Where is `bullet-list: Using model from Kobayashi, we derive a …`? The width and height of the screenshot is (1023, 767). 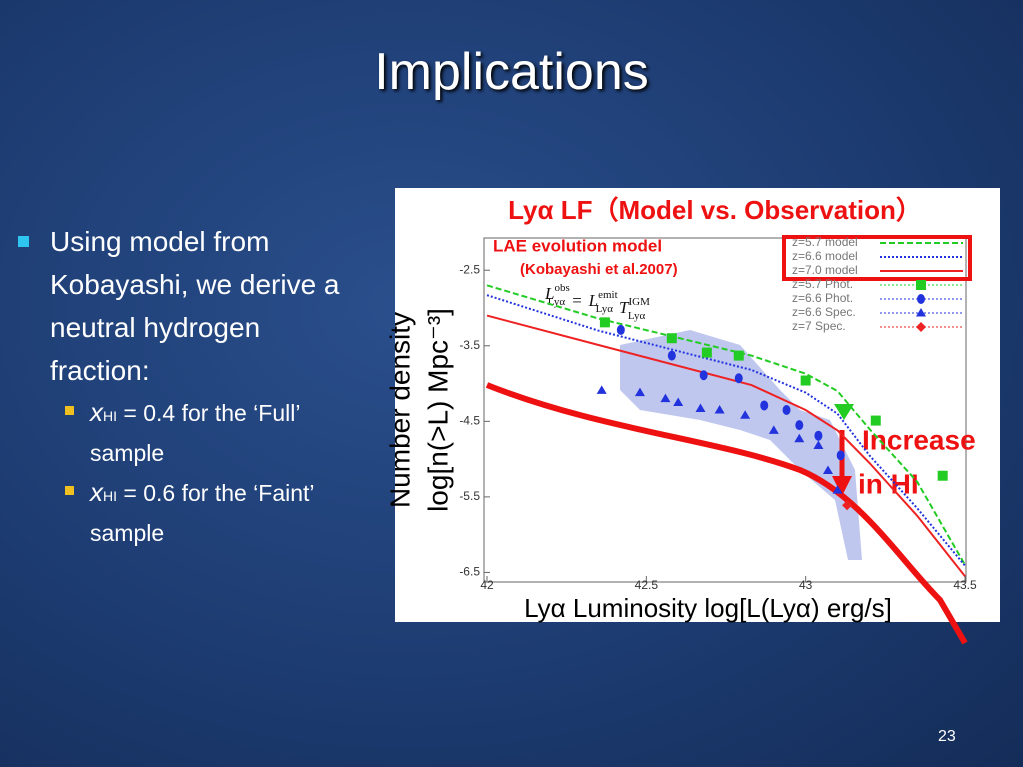
bullet-list: Using model from Kobayashi, we derive a … is located at coordinates (183, 386).